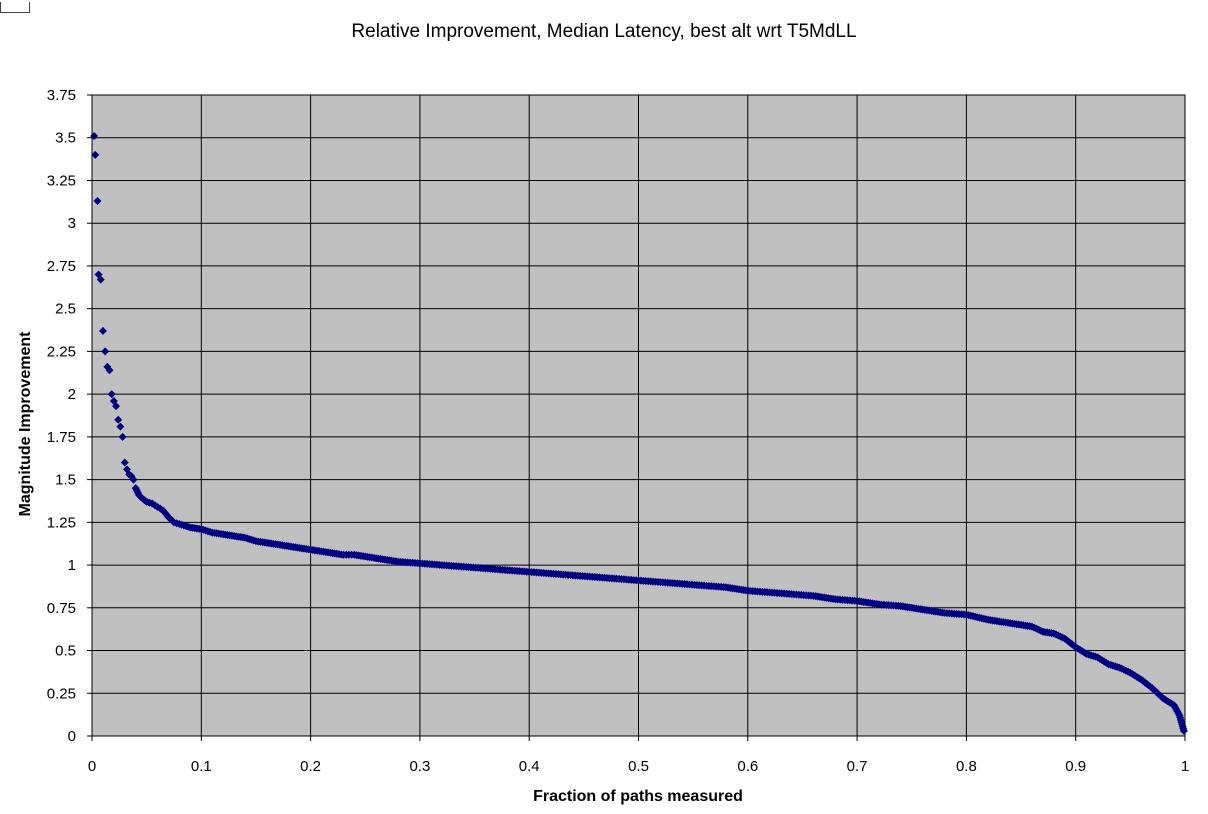 This screenshot has height=814, width=1208. I want to click on y-tick-label: 3.25, so click(61, 180).